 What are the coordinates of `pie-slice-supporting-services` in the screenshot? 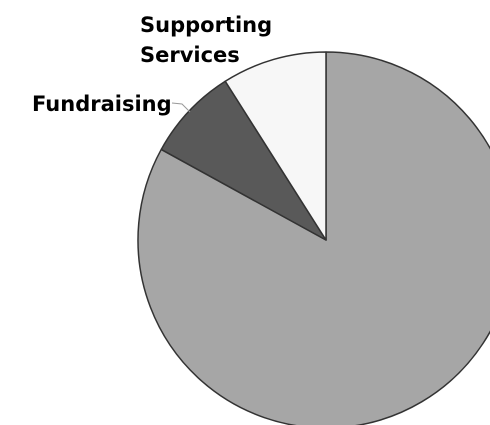 It's located at (275, 146).